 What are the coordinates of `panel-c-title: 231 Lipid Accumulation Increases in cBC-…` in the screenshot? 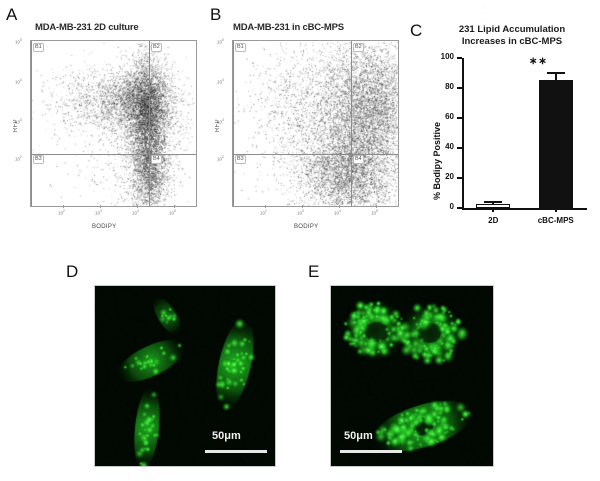 It's located at (512, 36).